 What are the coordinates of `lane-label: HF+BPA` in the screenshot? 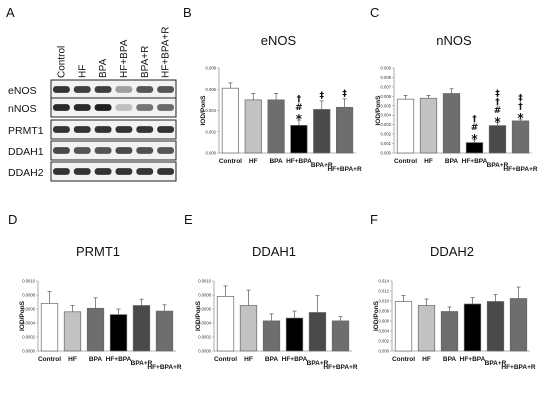 It's located at (124, 58).